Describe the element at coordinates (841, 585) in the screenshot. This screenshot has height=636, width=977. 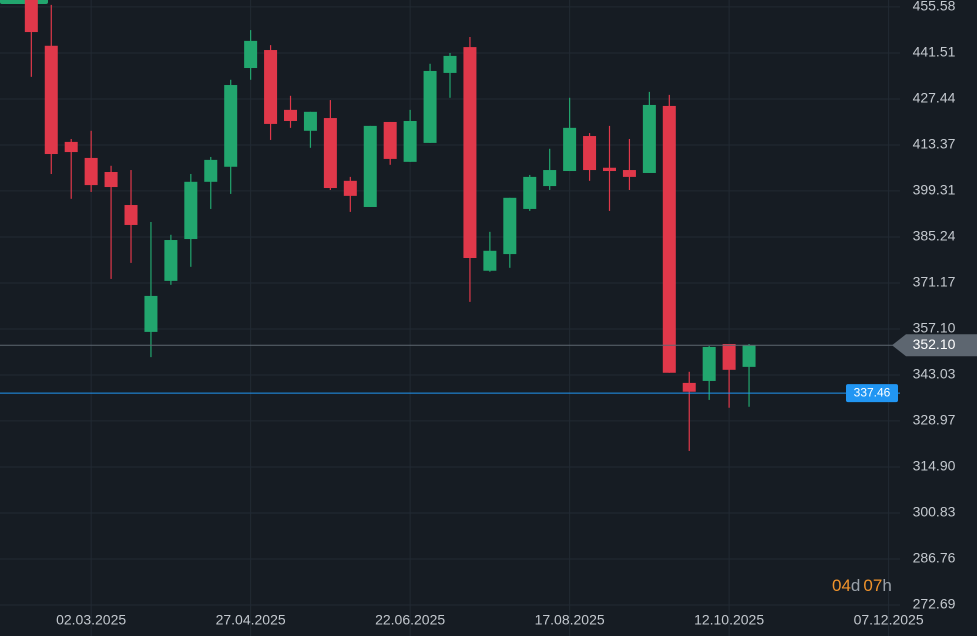
I see `countdown-days: 04` at that location.